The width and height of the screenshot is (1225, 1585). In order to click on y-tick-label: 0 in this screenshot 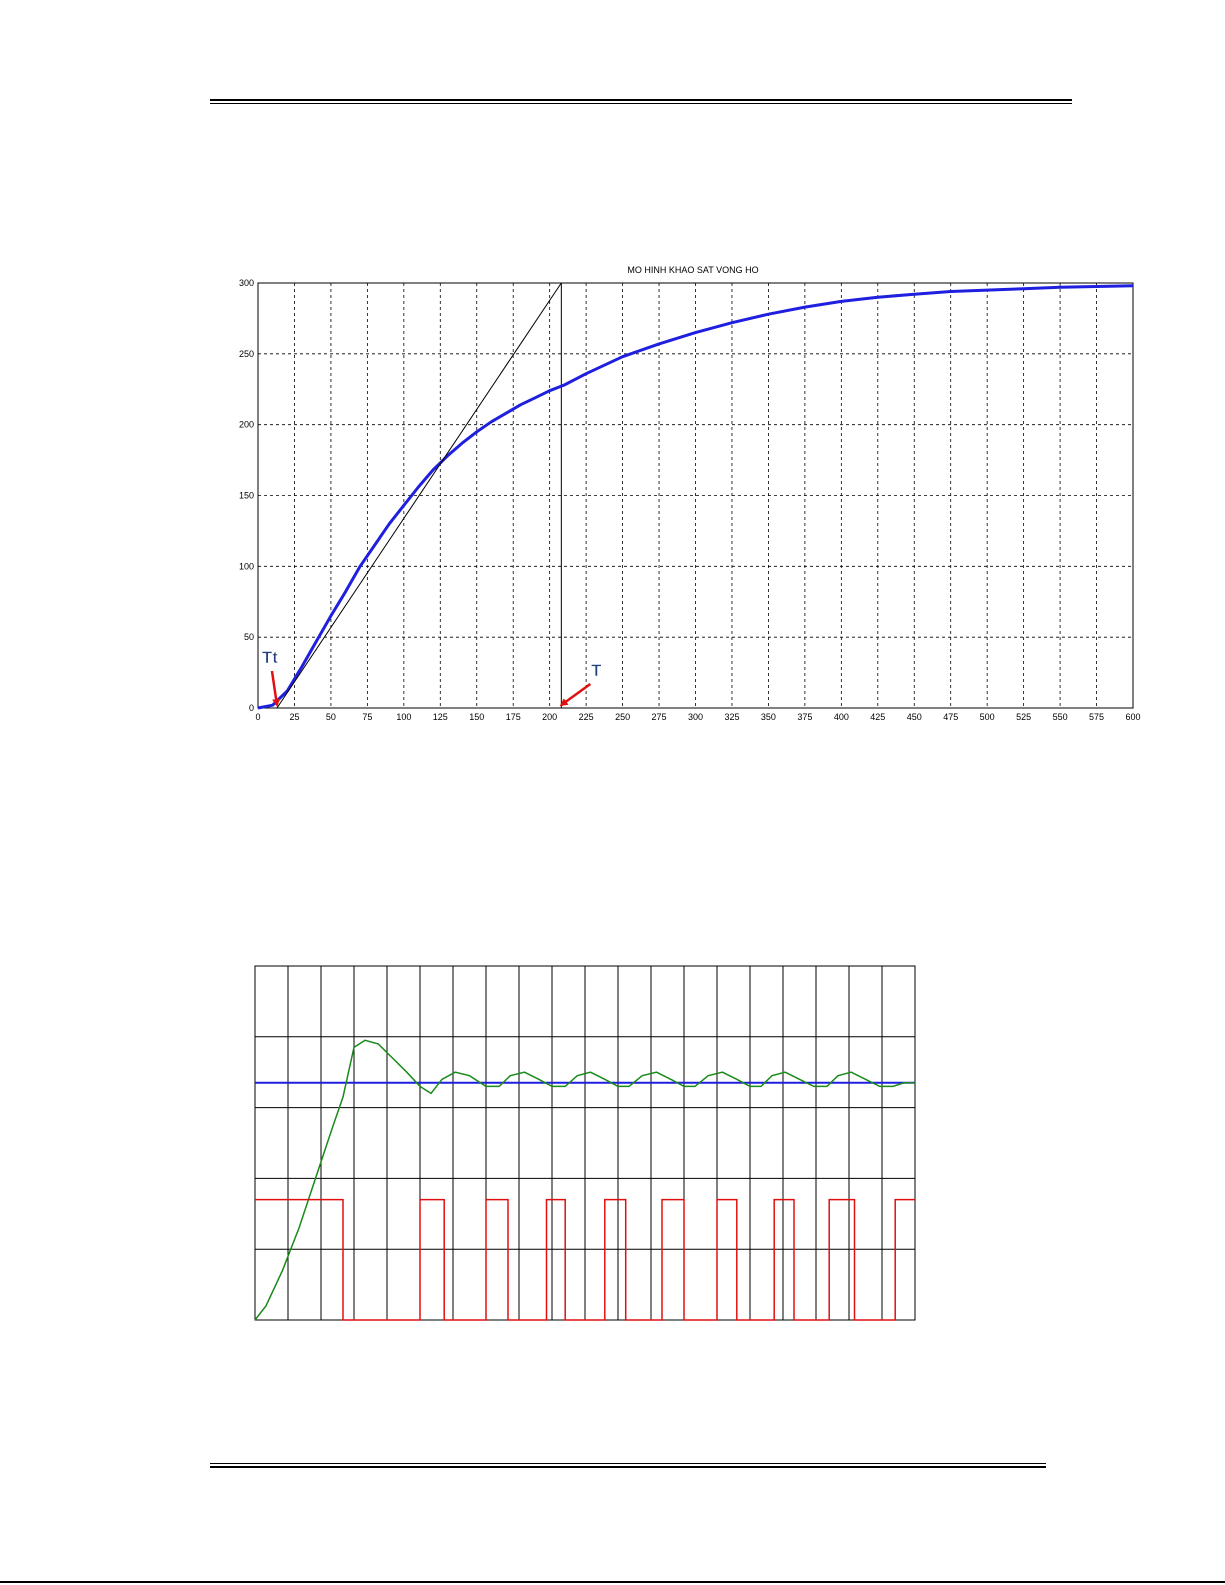, I will do `click(251, 708)`.